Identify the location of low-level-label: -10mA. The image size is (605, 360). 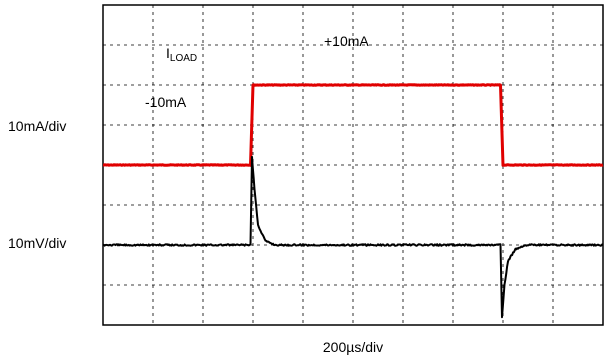
(166, 102).